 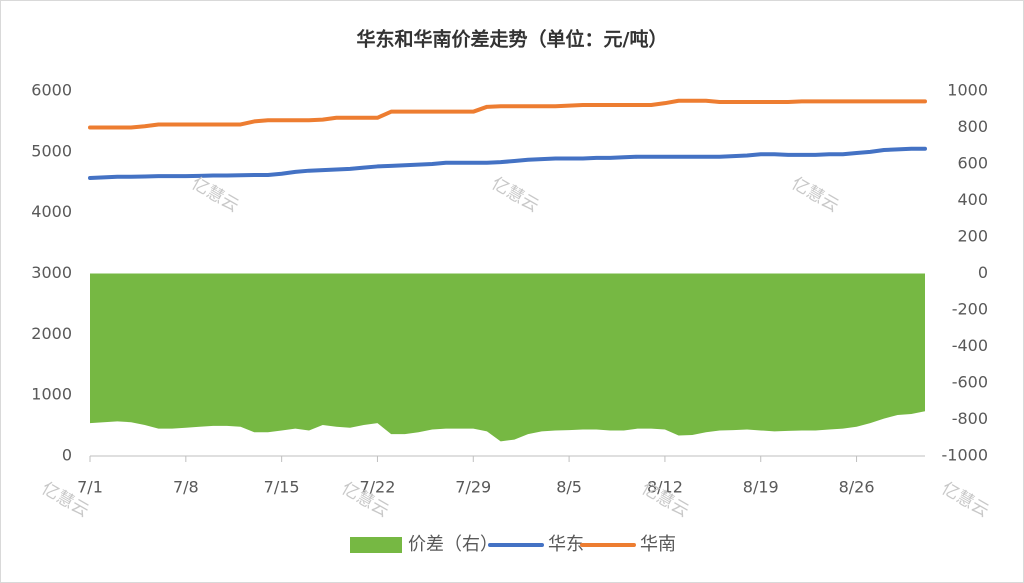 I want to click on legend-item: 价差（右）, so click(x=424, y=544).